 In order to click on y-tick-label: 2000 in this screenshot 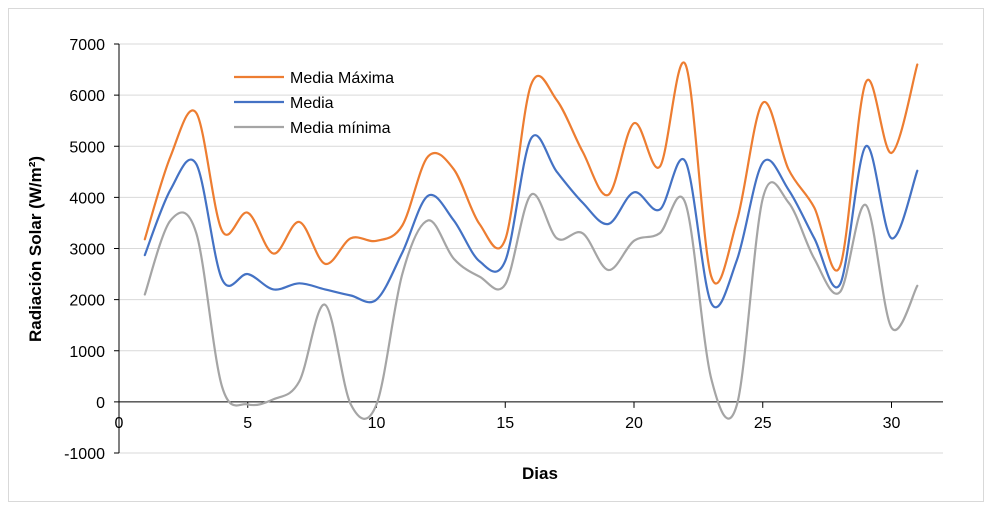, I will do `click(87, 301)`.